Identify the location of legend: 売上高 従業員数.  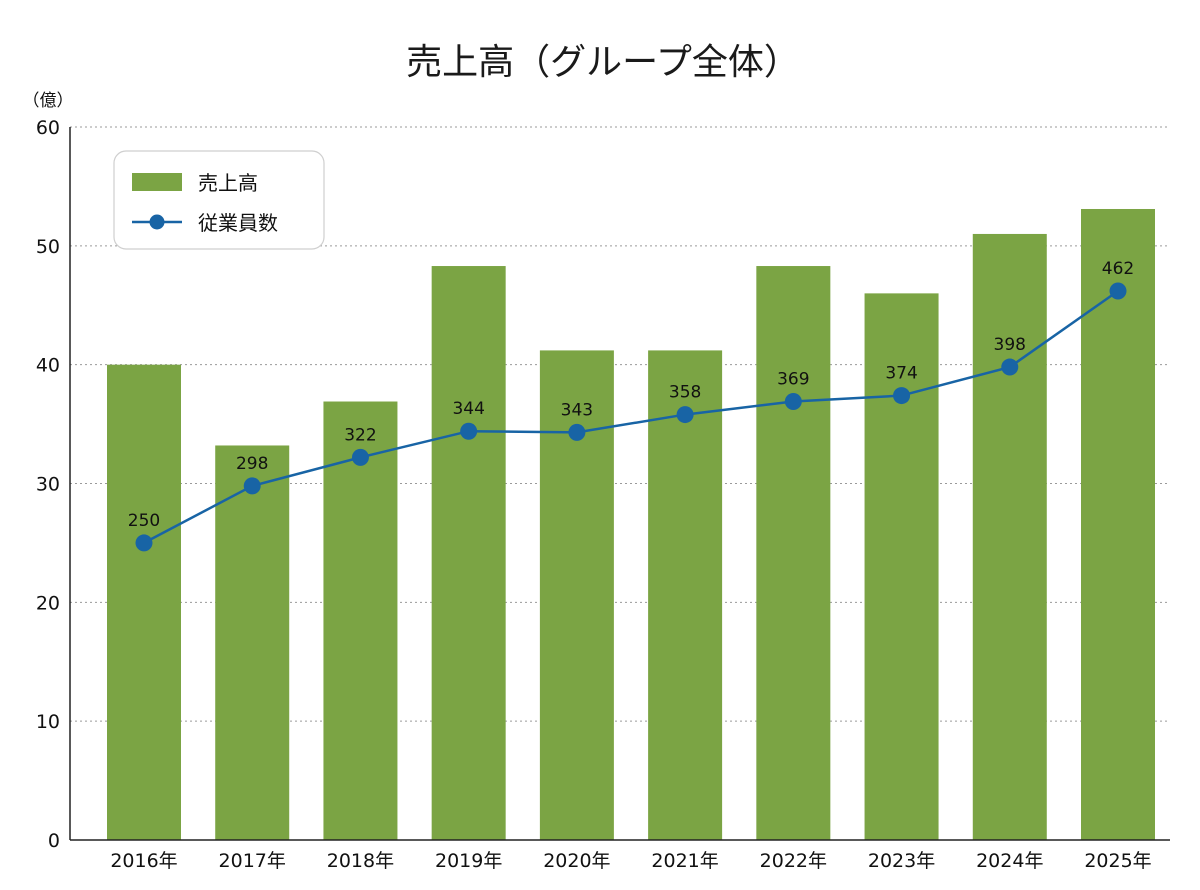
(219, 200).